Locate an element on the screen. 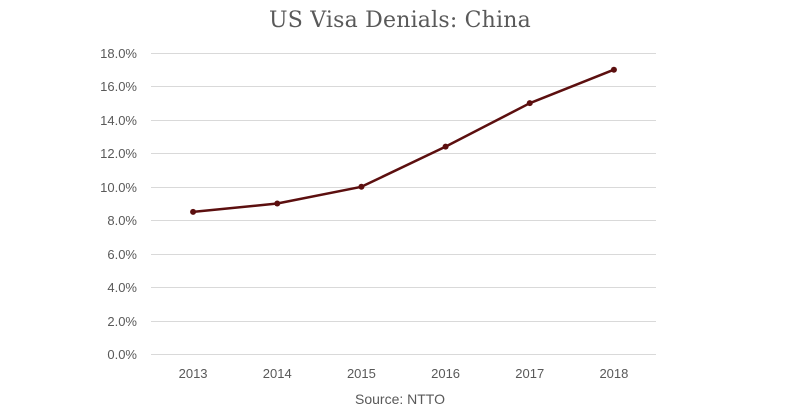 The image size is (800, 413). x-tick-label: 2016 is located at coordinates (445, 373).